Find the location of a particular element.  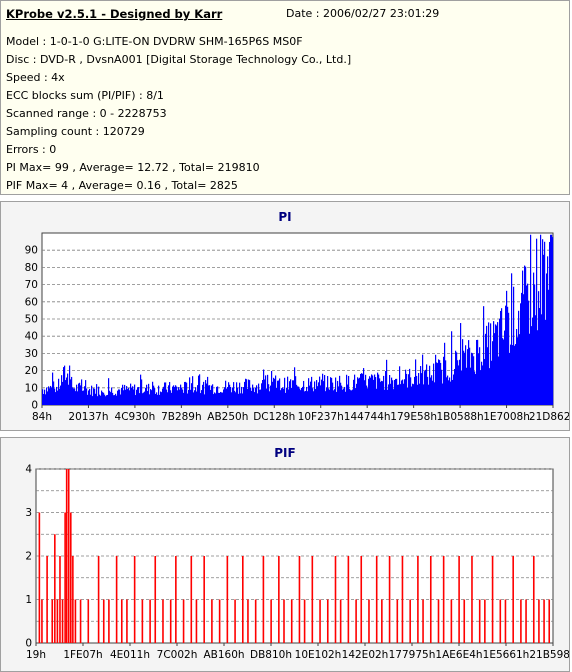

pi-chart-title: PI is located at coordinates (285, 217).